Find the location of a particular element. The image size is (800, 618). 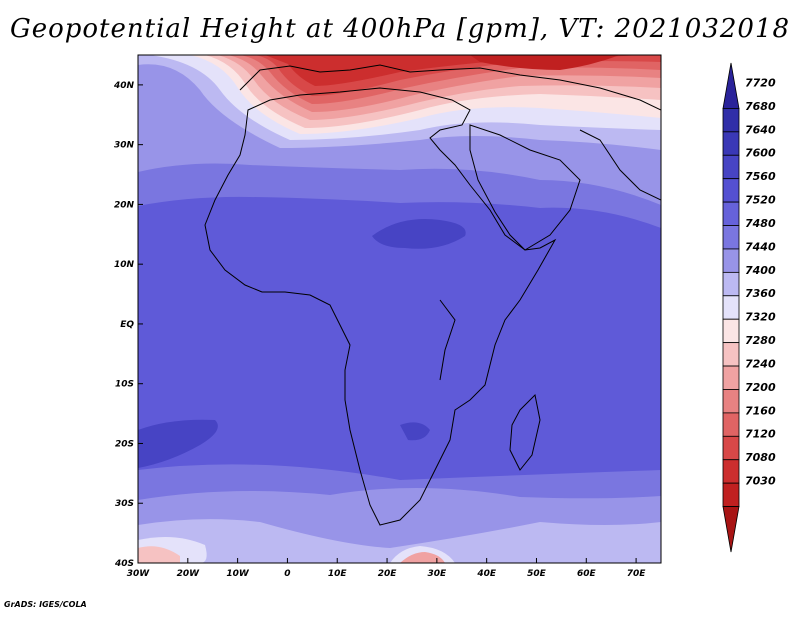

lon-tick-label: 40E is located at coordinates (486, 574).